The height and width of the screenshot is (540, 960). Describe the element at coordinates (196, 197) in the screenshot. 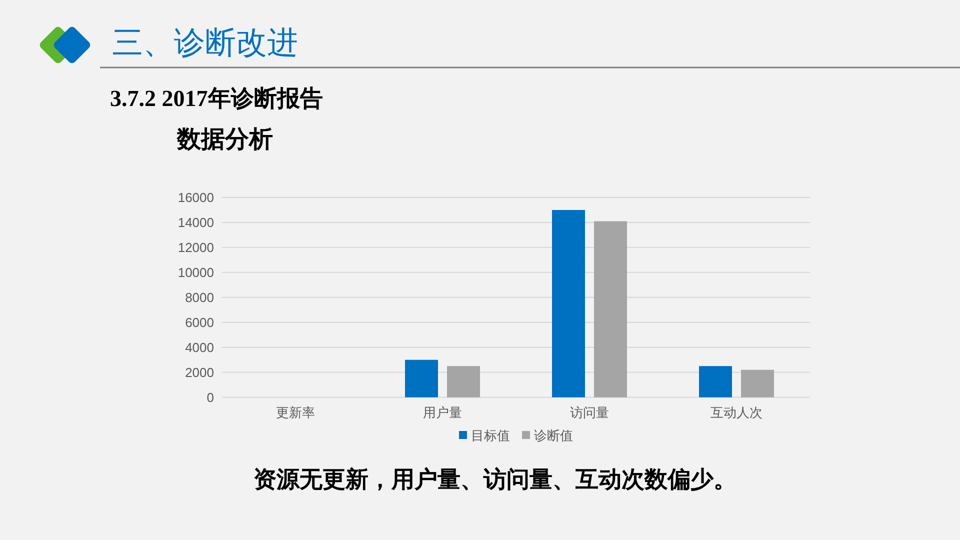

I see `y-tick-label: 16000` at that location.